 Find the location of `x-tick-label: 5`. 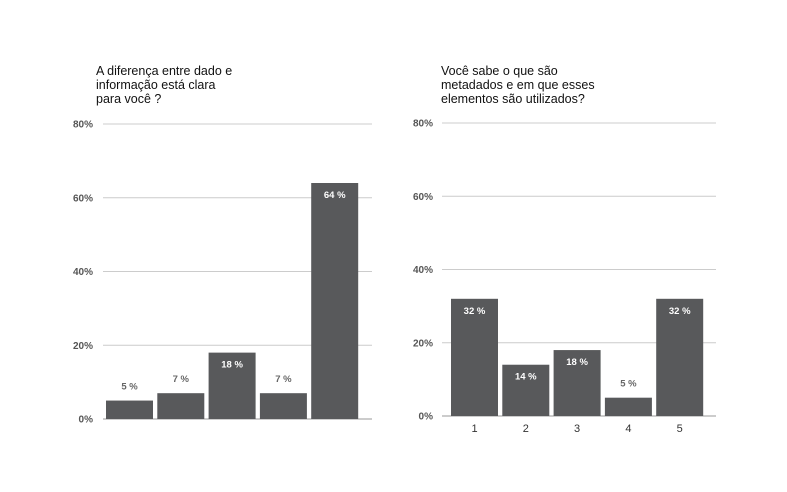

x-tick-label: 5 is located at coordinates (680, 429).